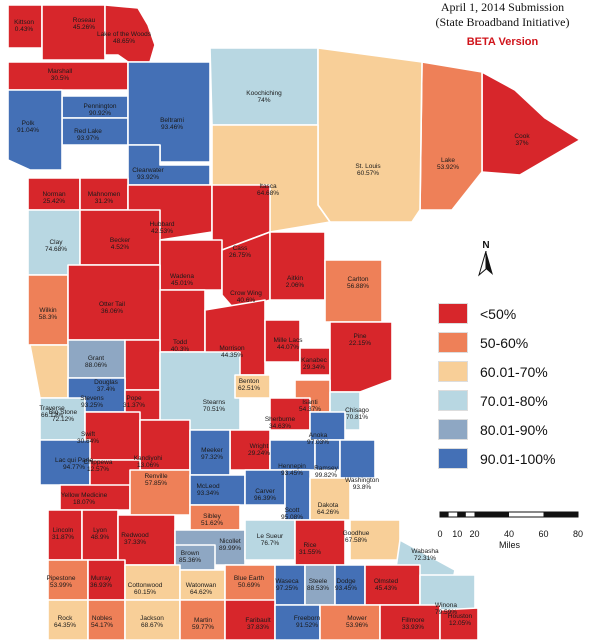 Image resolution: width=600 pixels, height=640 pixels. Describe the element at coordinates (318, 581) in the screenshot. I see `county-name-steele: Steele` at that location.